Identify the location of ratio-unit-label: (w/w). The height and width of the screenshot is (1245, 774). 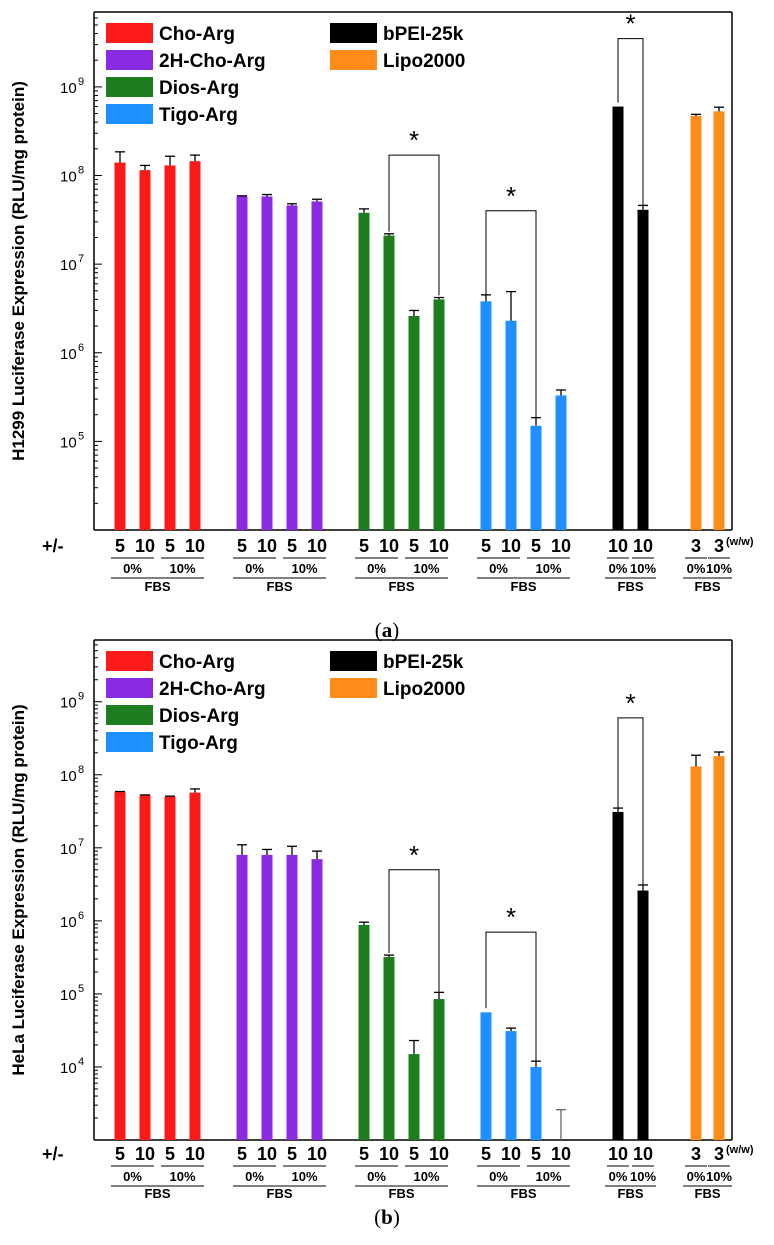
(740, 542).